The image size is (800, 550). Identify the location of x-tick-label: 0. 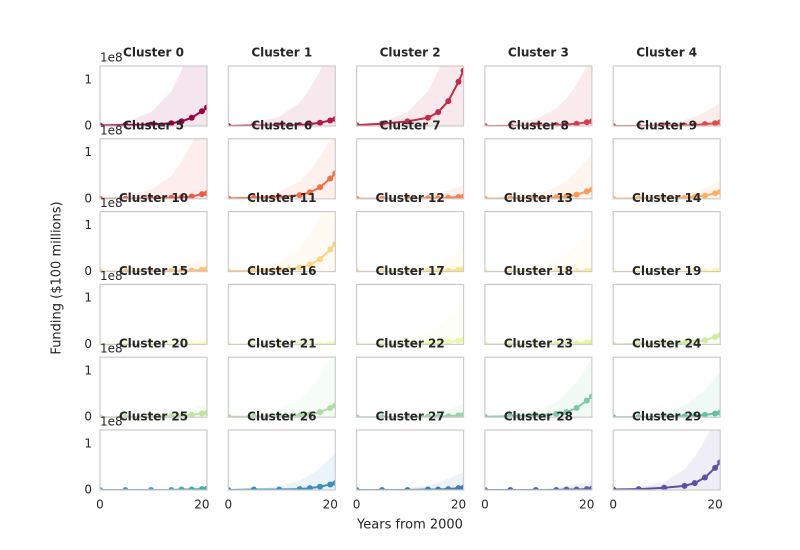
(100, 505).